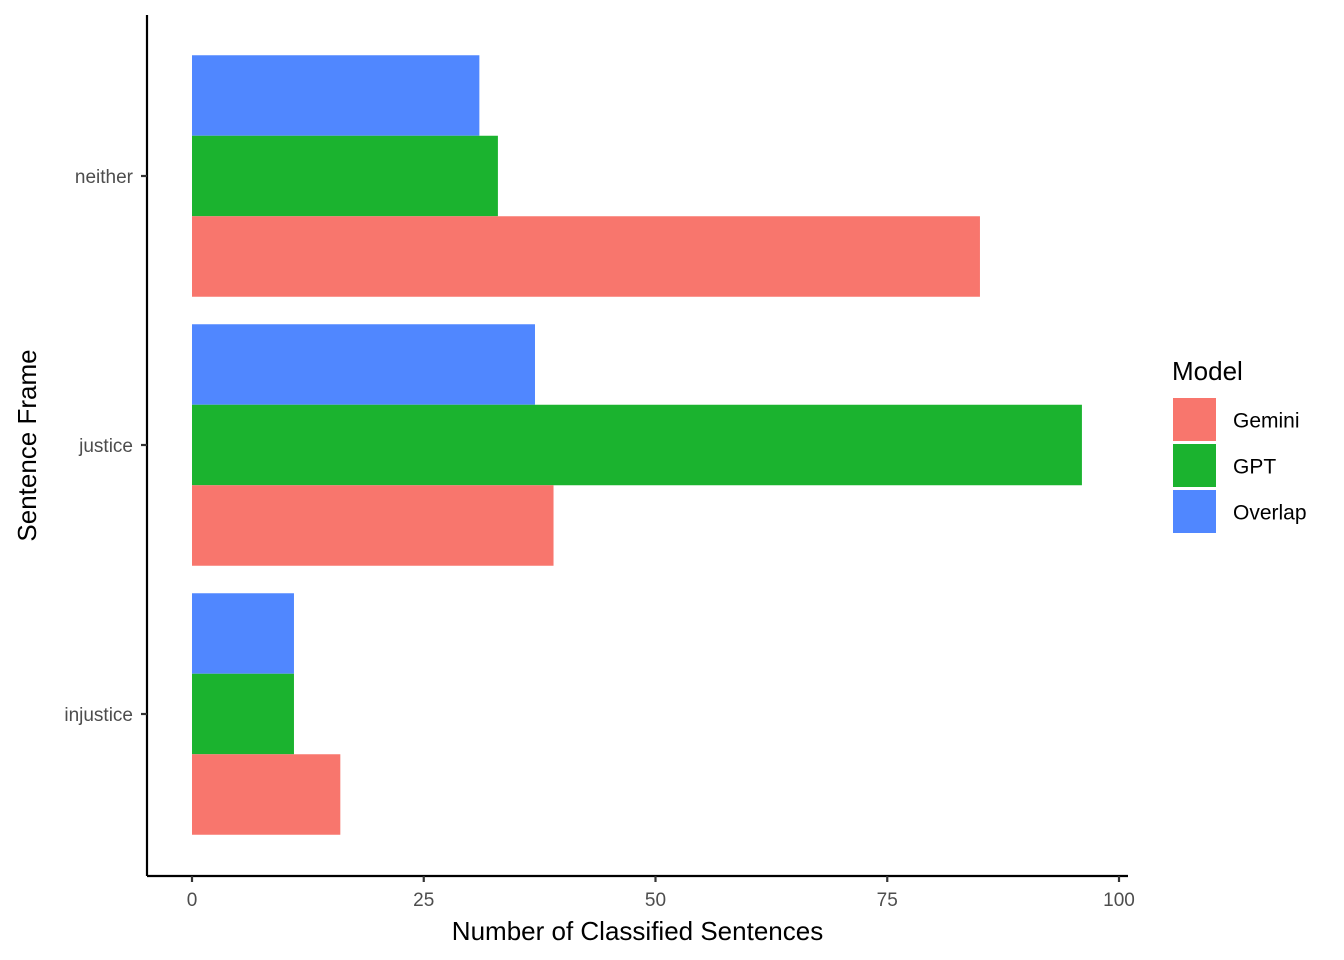  What do you see at coordinates (1239, 444) in the screenshot?
I see `legend: Model Gemini GPT Overlap` at bounding box center [1239, 444].